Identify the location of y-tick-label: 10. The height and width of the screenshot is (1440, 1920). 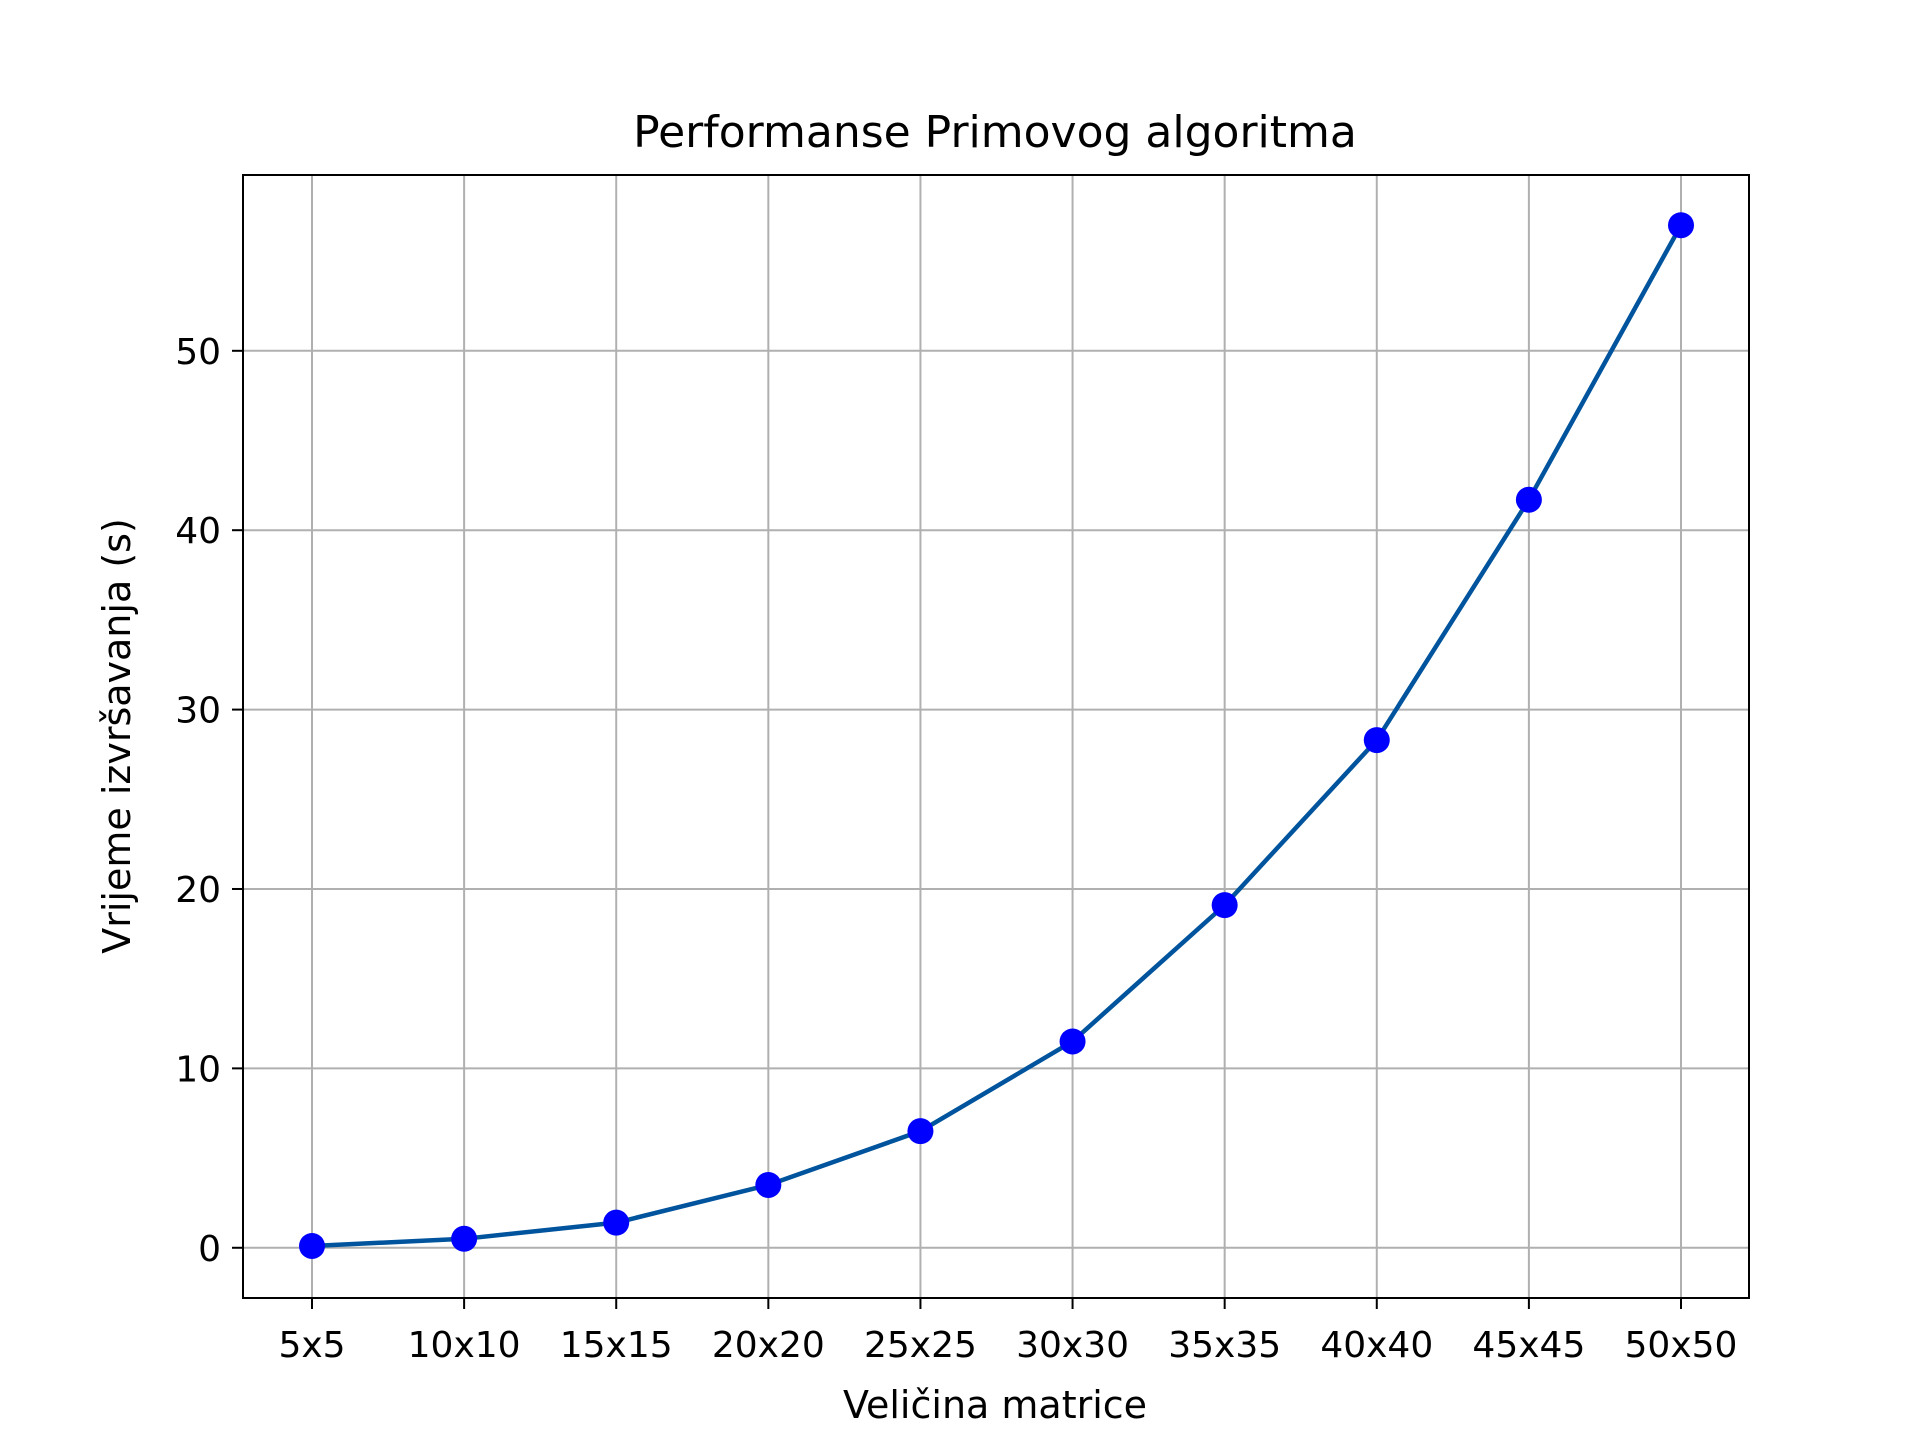
(198, 1069).